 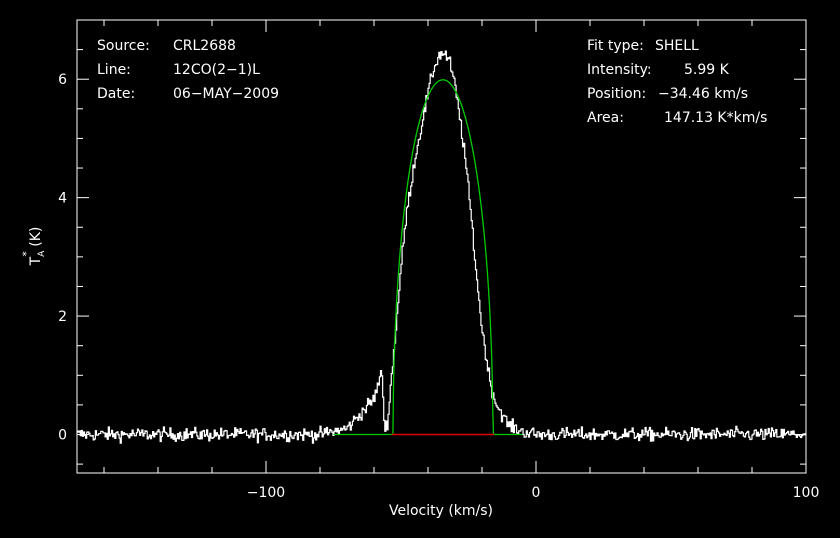 What do you see at coordinates (619, 70) in the screenshot?
I see `info-key-intensity: Intensity:` at bounding box center [619, 70].